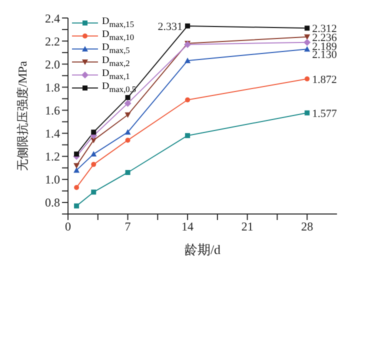  Describe the element at coordinates (118, 22) in the screenshot. I see `legend-label: D$_{max,15}$` at that location.